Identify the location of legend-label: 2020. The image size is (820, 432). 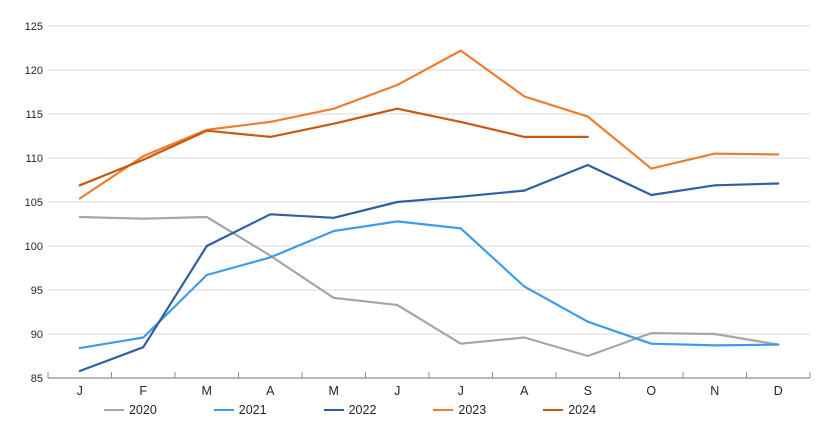
(142, 409).